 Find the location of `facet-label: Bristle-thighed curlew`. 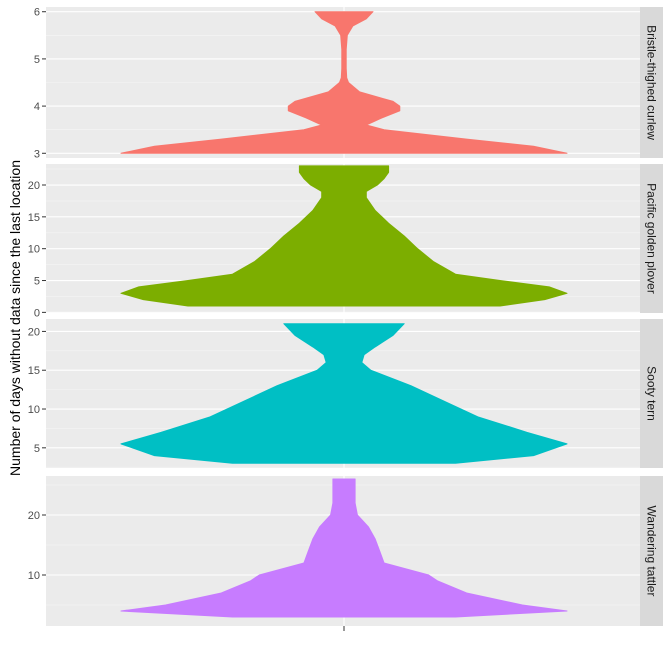

facet-label: Bristle-thighed curlew is located at coordinates (652, 82).